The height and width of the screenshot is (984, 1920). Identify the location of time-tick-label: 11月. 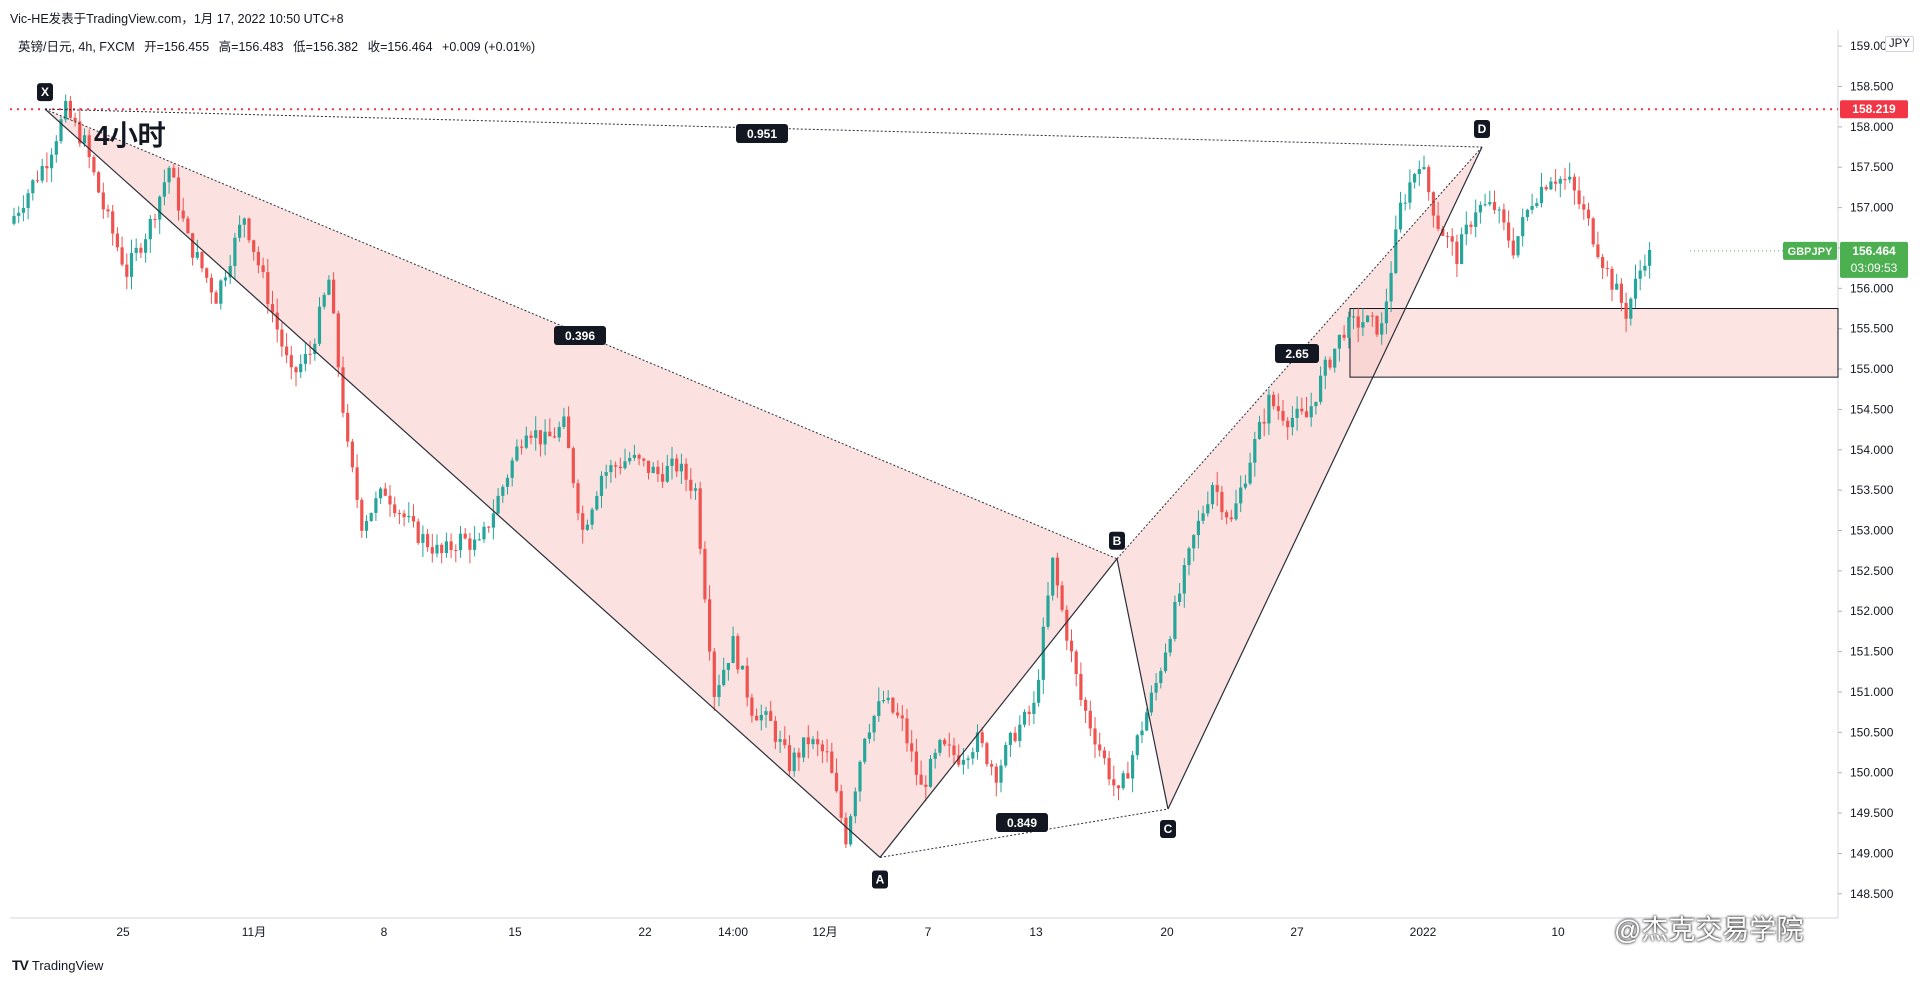
(254, 932).